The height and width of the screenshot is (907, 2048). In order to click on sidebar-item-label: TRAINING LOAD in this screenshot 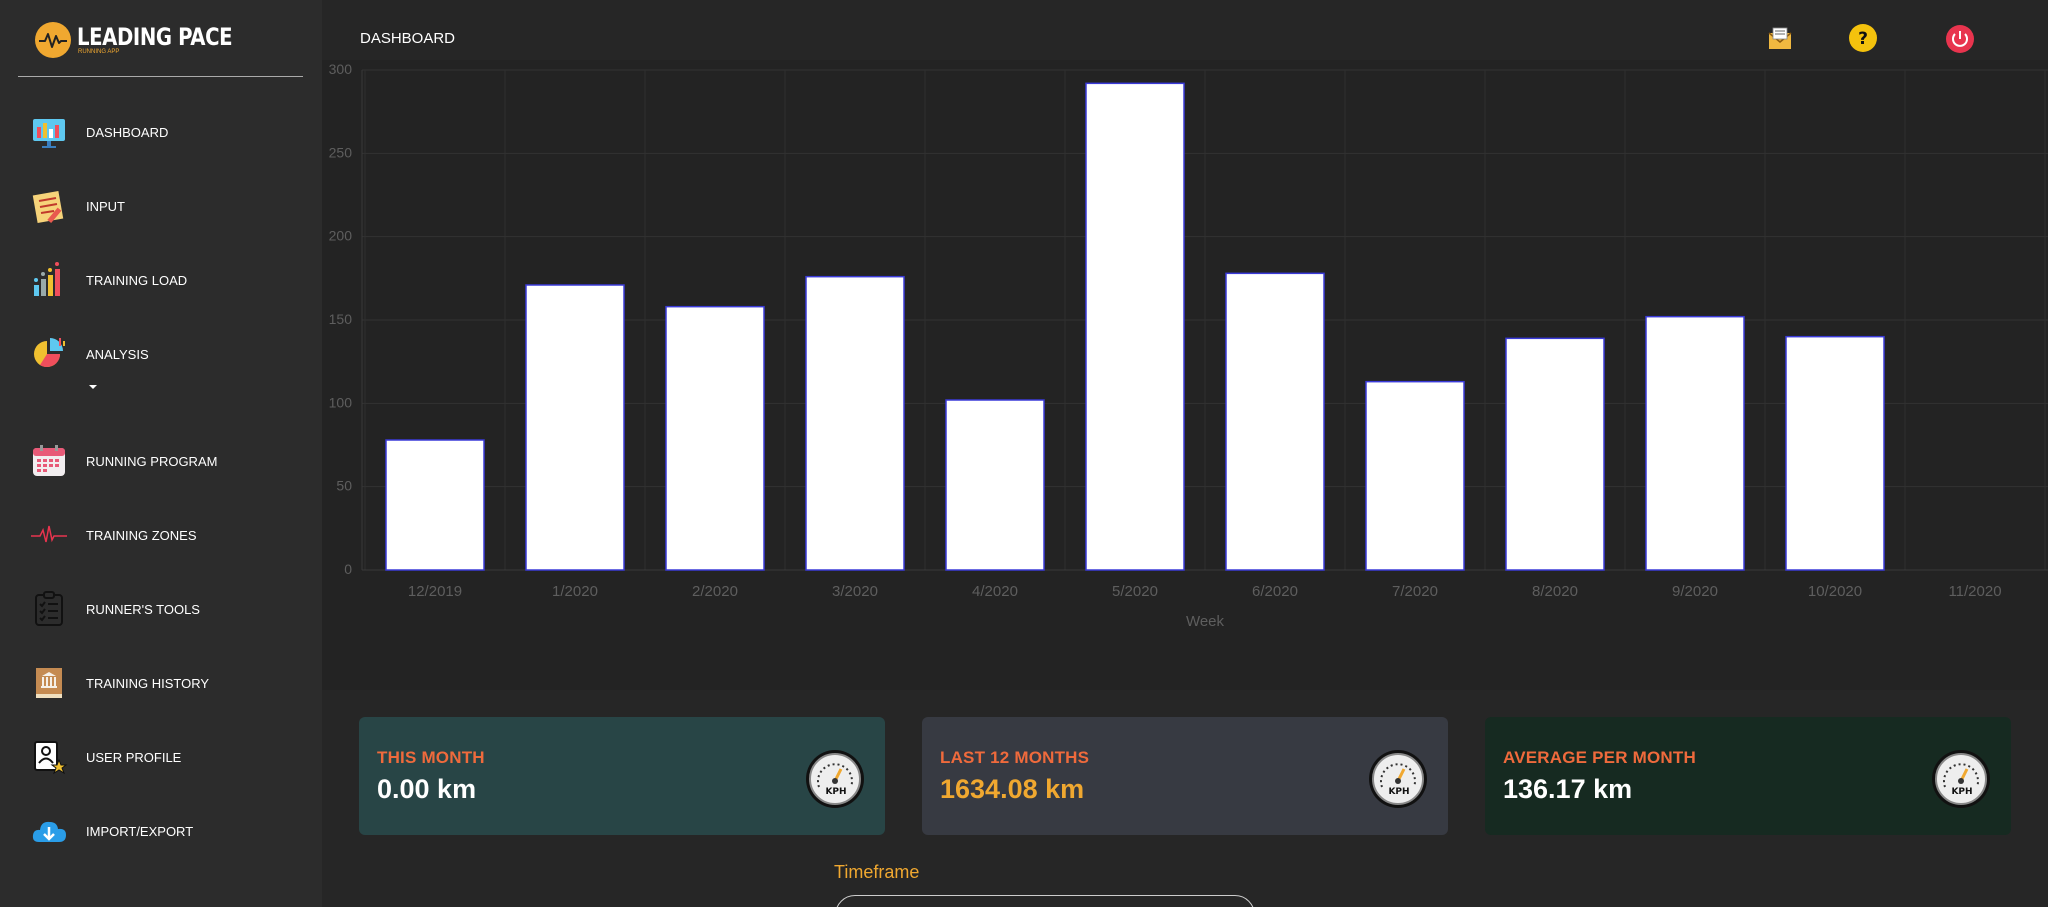, I will do `click(137, 280)`.